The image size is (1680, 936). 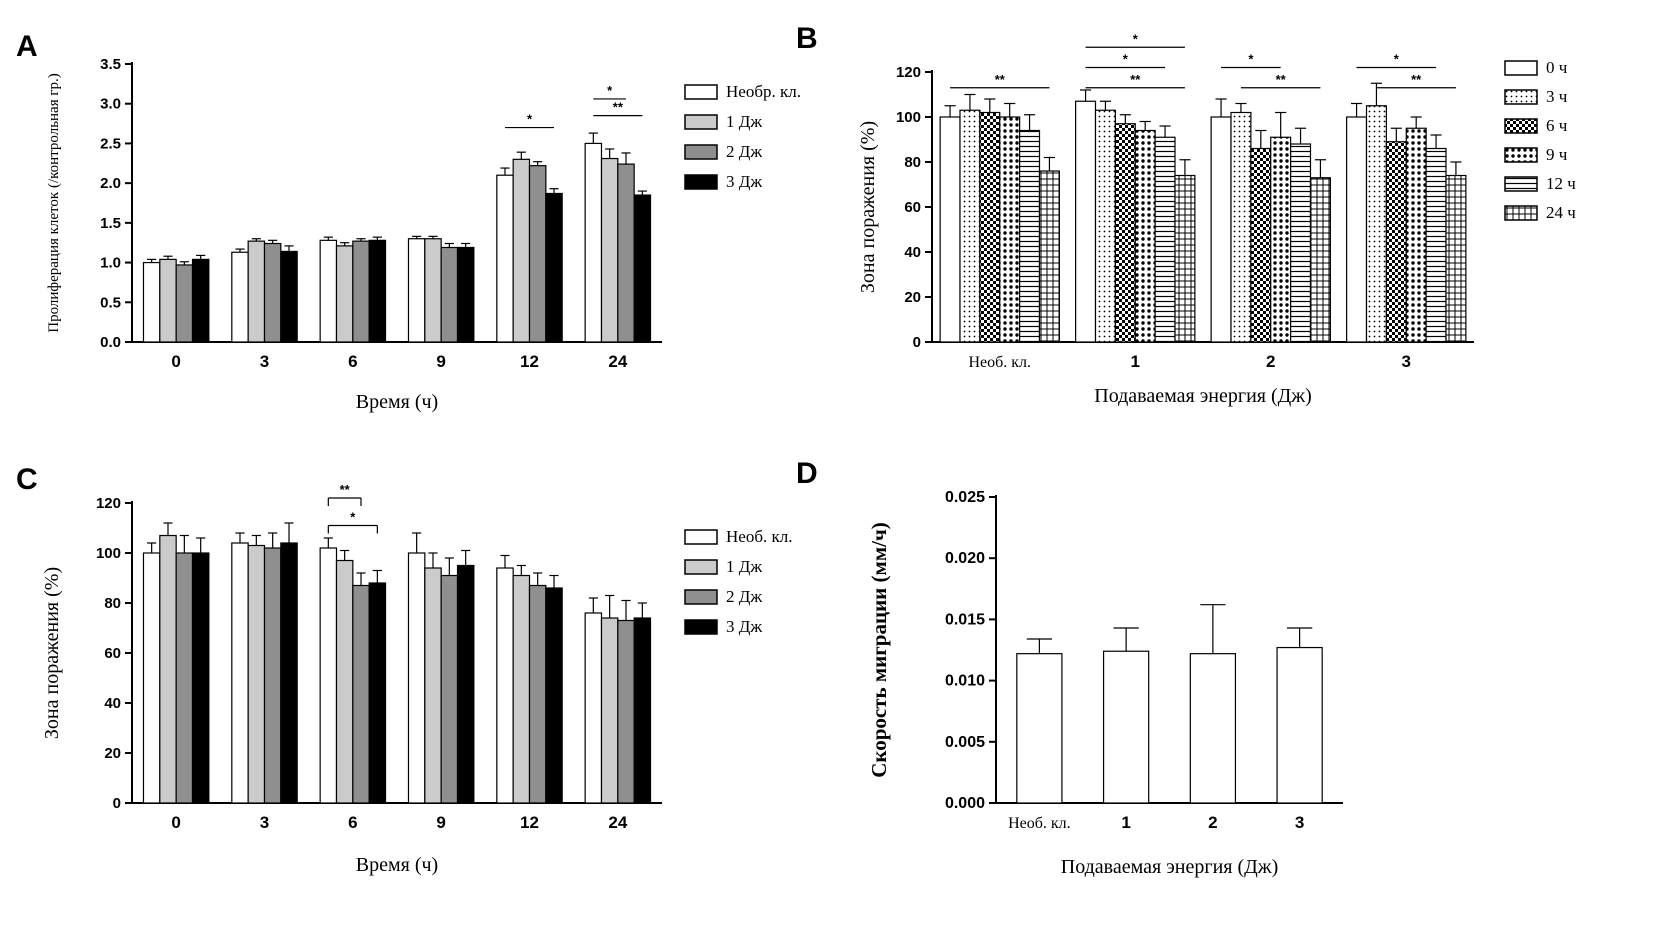 I want to click on legend-label: 2 Дж, so click(x=744, y=596).